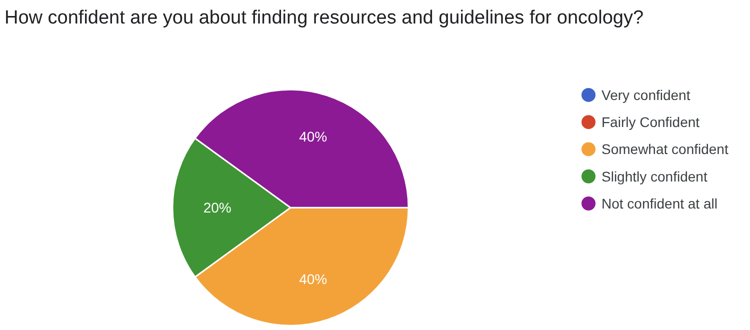 This screenshot has height=330, width=750. I want to click on legend-label: Slightly confident, so click(655, 176).